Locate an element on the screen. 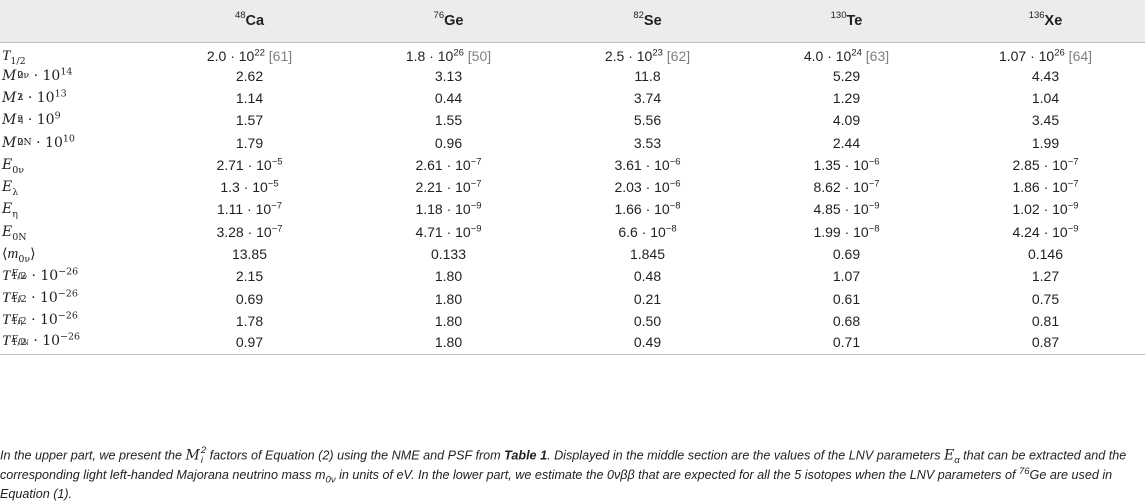 The height and width of the screenshot is (504, 1145). cell-exponent: 23 is located at coordinates (657, 53).